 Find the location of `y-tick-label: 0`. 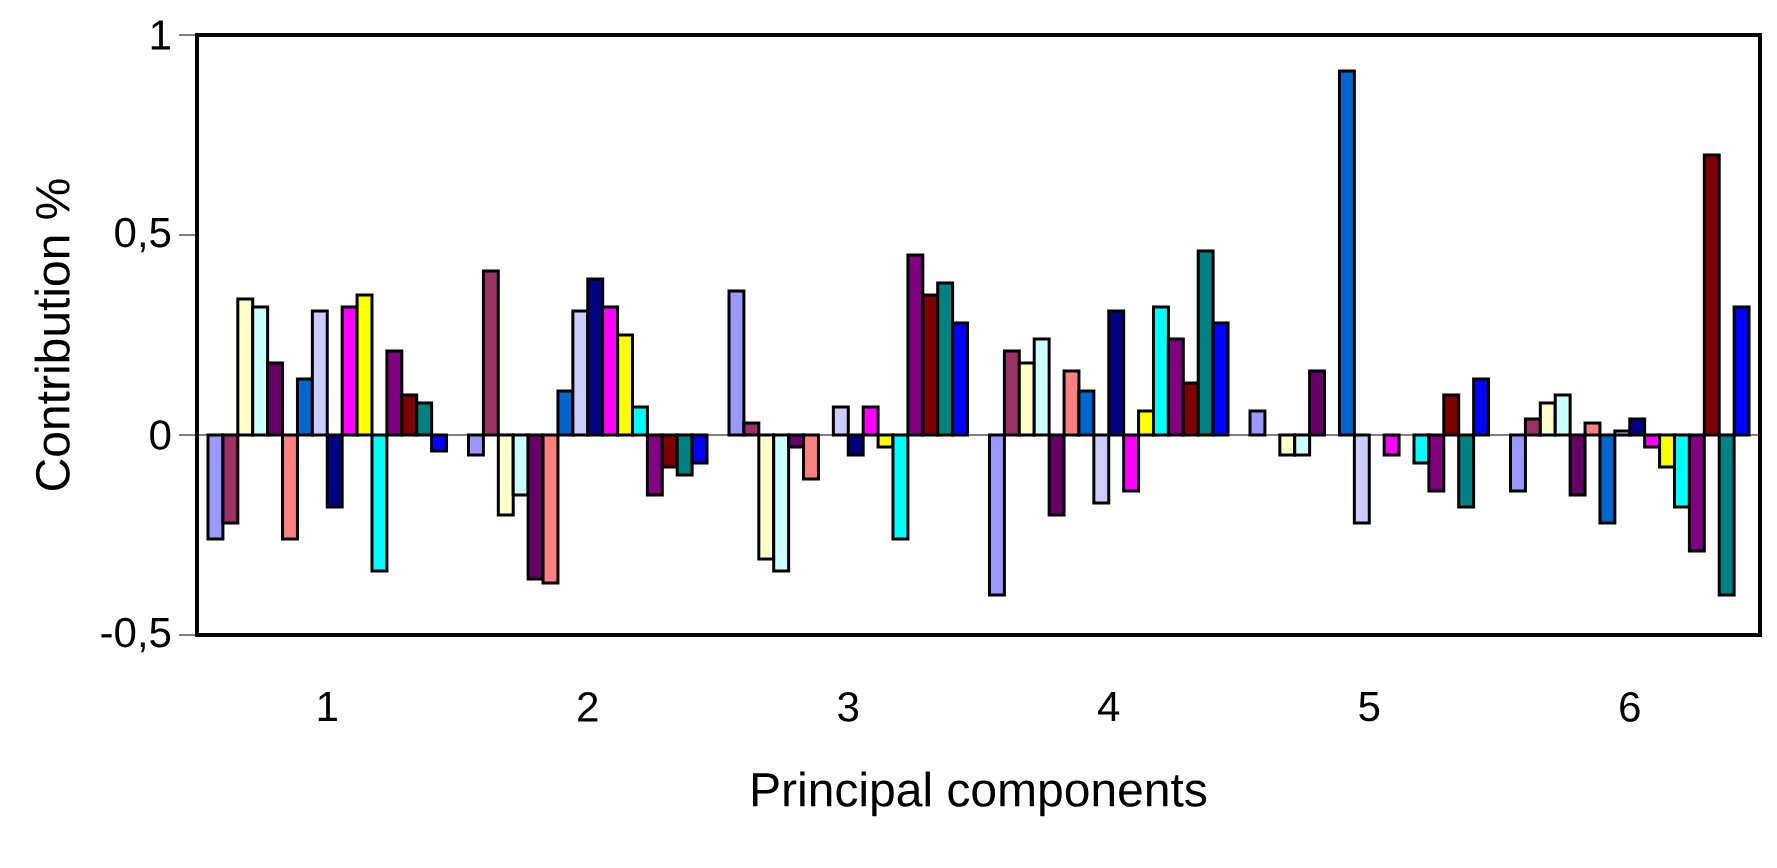

y-tick-label: 0 is located at coordinates (160, 435).